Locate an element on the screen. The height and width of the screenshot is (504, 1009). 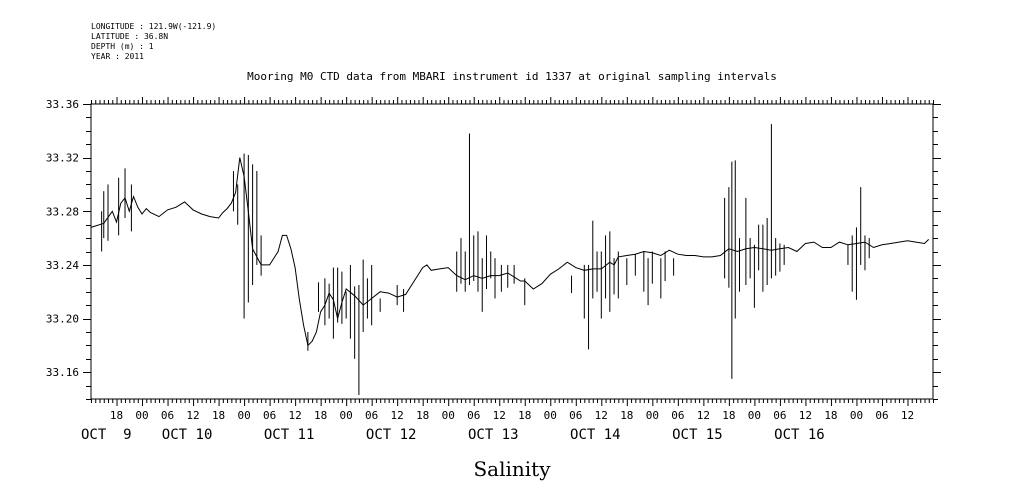
longitude-text: LONGITUDE : 121.9W(-121.9) is located at coordinates (154, 26).